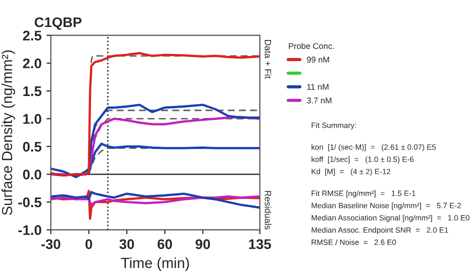  What do you see at coordinates (32, 35) in the screenshot?
I see `y-tick-label: 2.5` at bounding box center [32, 35].